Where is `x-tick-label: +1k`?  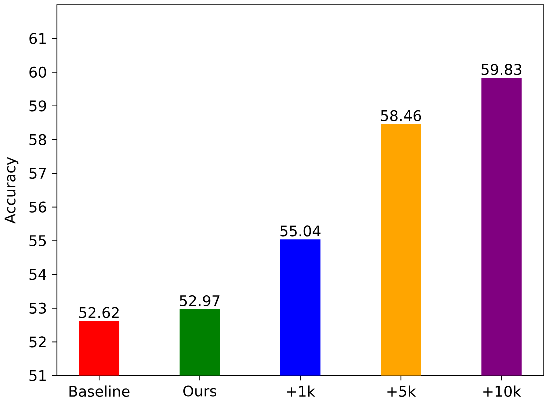
x-tick-label: +1k is located at coordinates (301, 391).